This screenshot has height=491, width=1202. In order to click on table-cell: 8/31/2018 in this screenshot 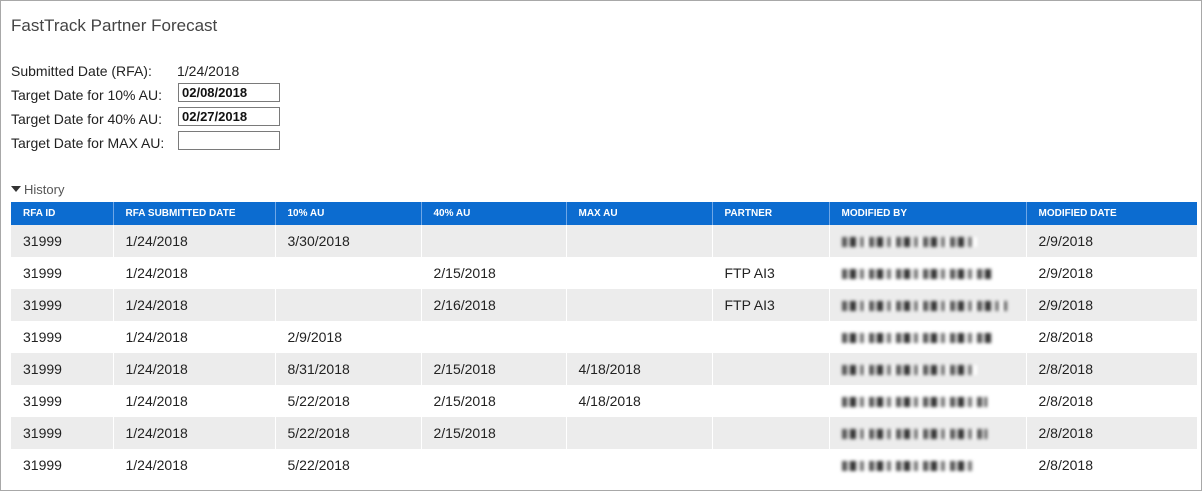, I will do `click(348, 369)`.